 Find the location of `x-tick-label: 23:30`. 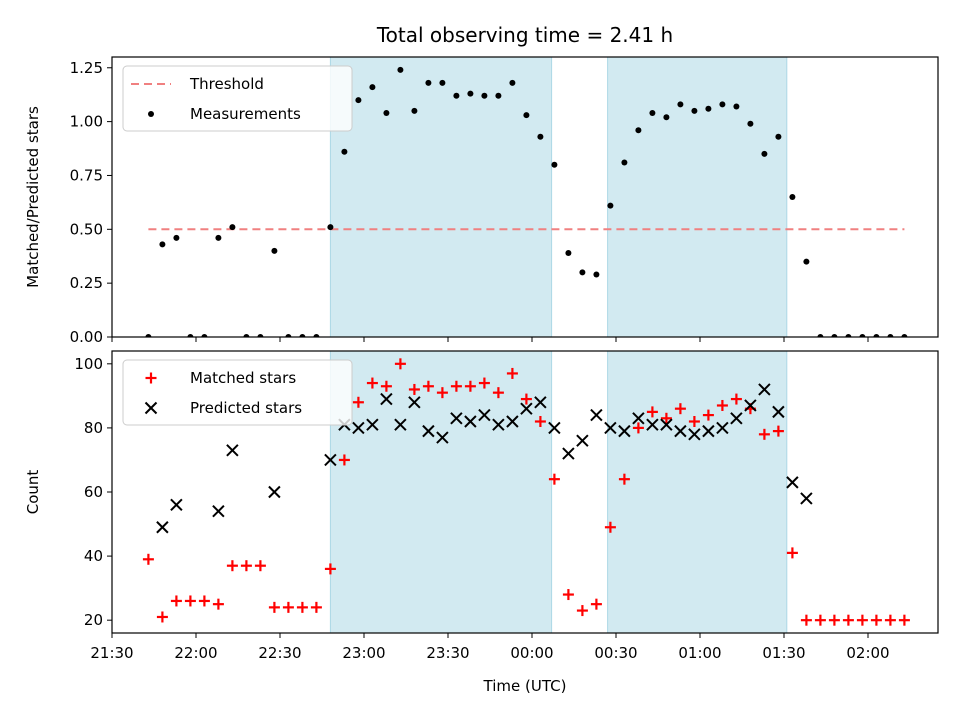

x-tick-label: 23:30 is located at coordinates (447, 653).